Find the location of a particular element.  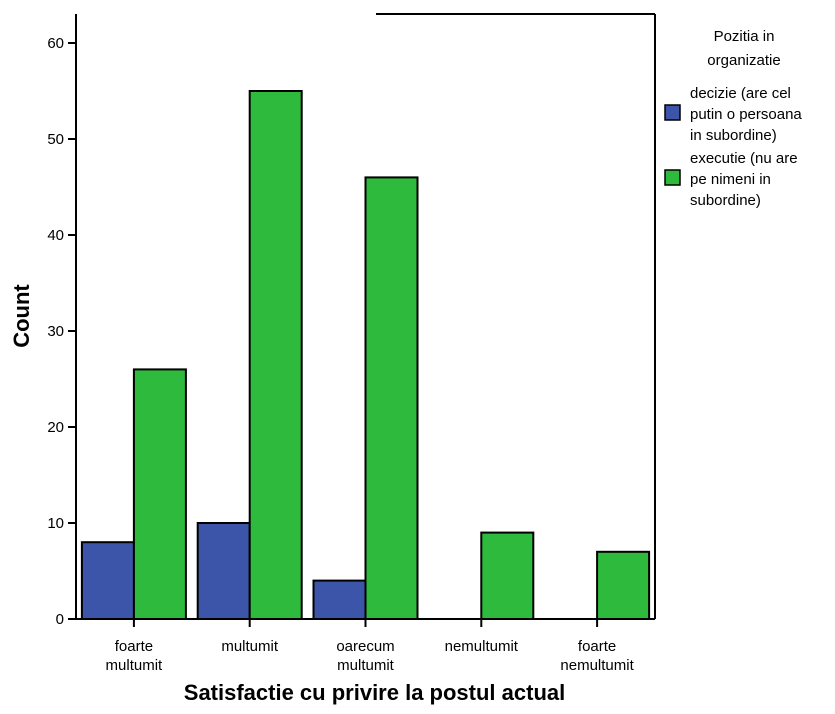

y-tick-label: 10 is located at coordinates (55, 523).